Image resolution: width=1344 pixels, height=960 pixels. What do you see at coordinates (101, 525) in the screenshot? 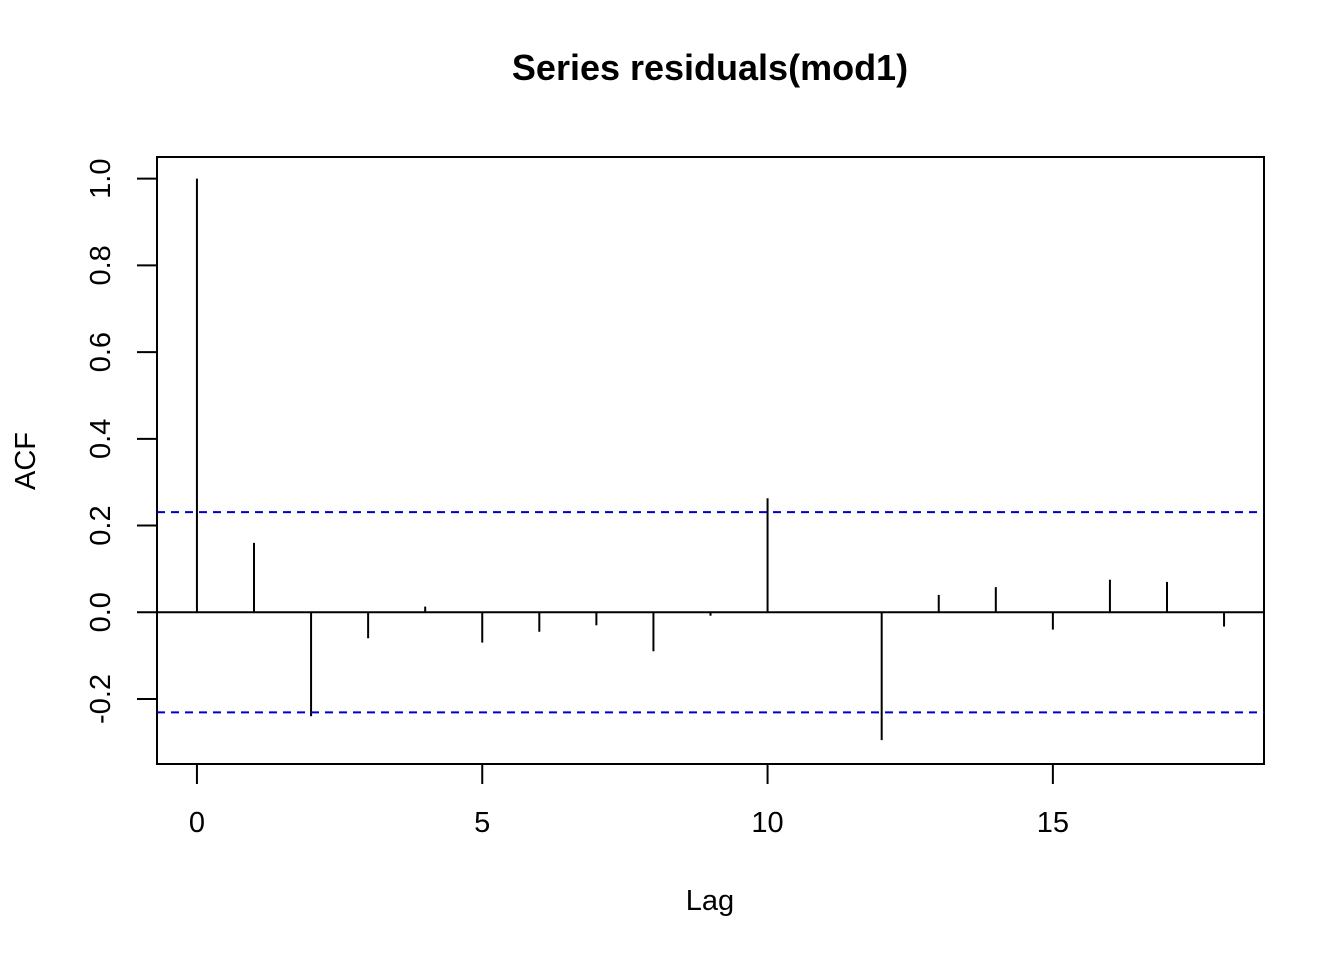
I see `y-tick-label: 0.2` at bounding box center [101, 525].